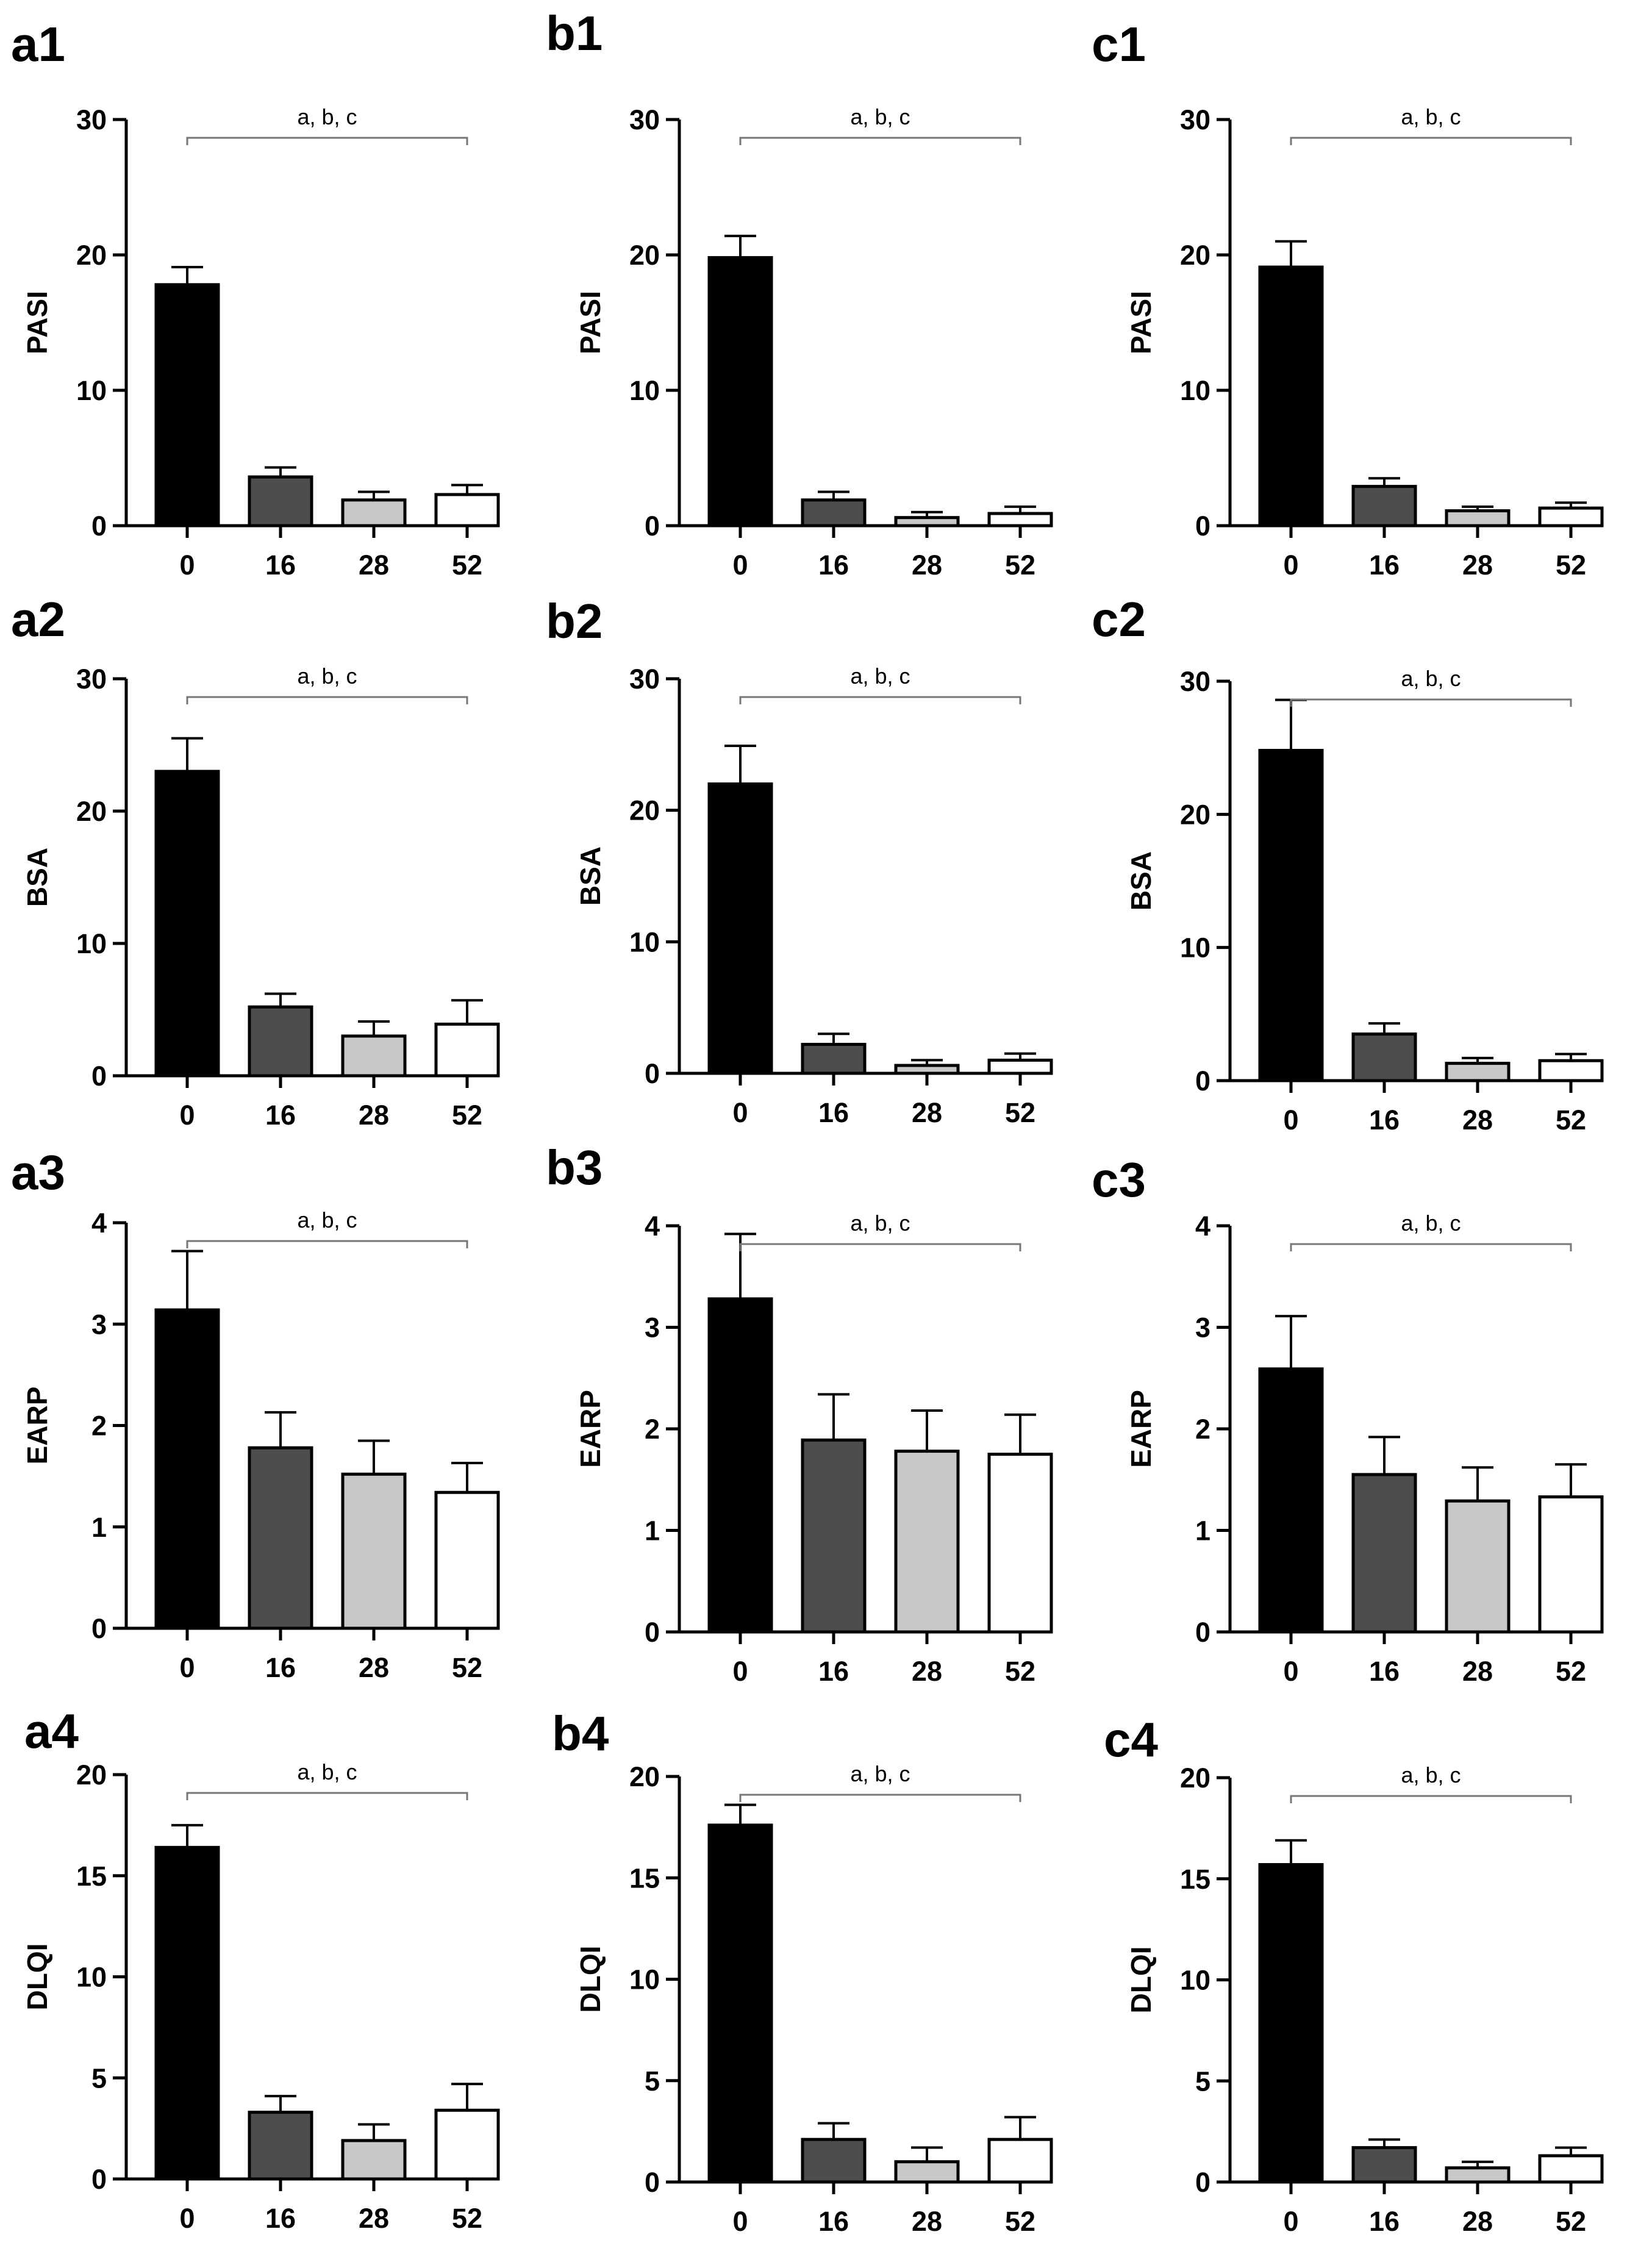 The width and height of the screenshot is (1652, 2243). Describe the element at coordinates (260, 1969) in the screenshot. I see `chart-panel-a4: a4 0 5 10 15 20 DLQI 0 16 28 52 a, b, c` at that location.